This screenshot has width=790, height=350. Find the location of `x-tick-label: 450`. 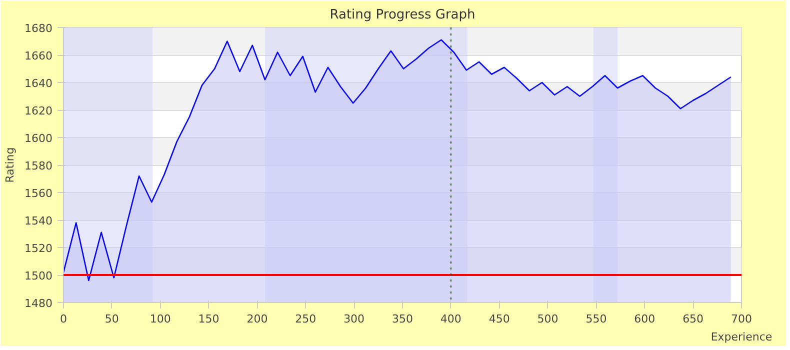

x-tick-label: 450 is located at coordinates (499, 319).